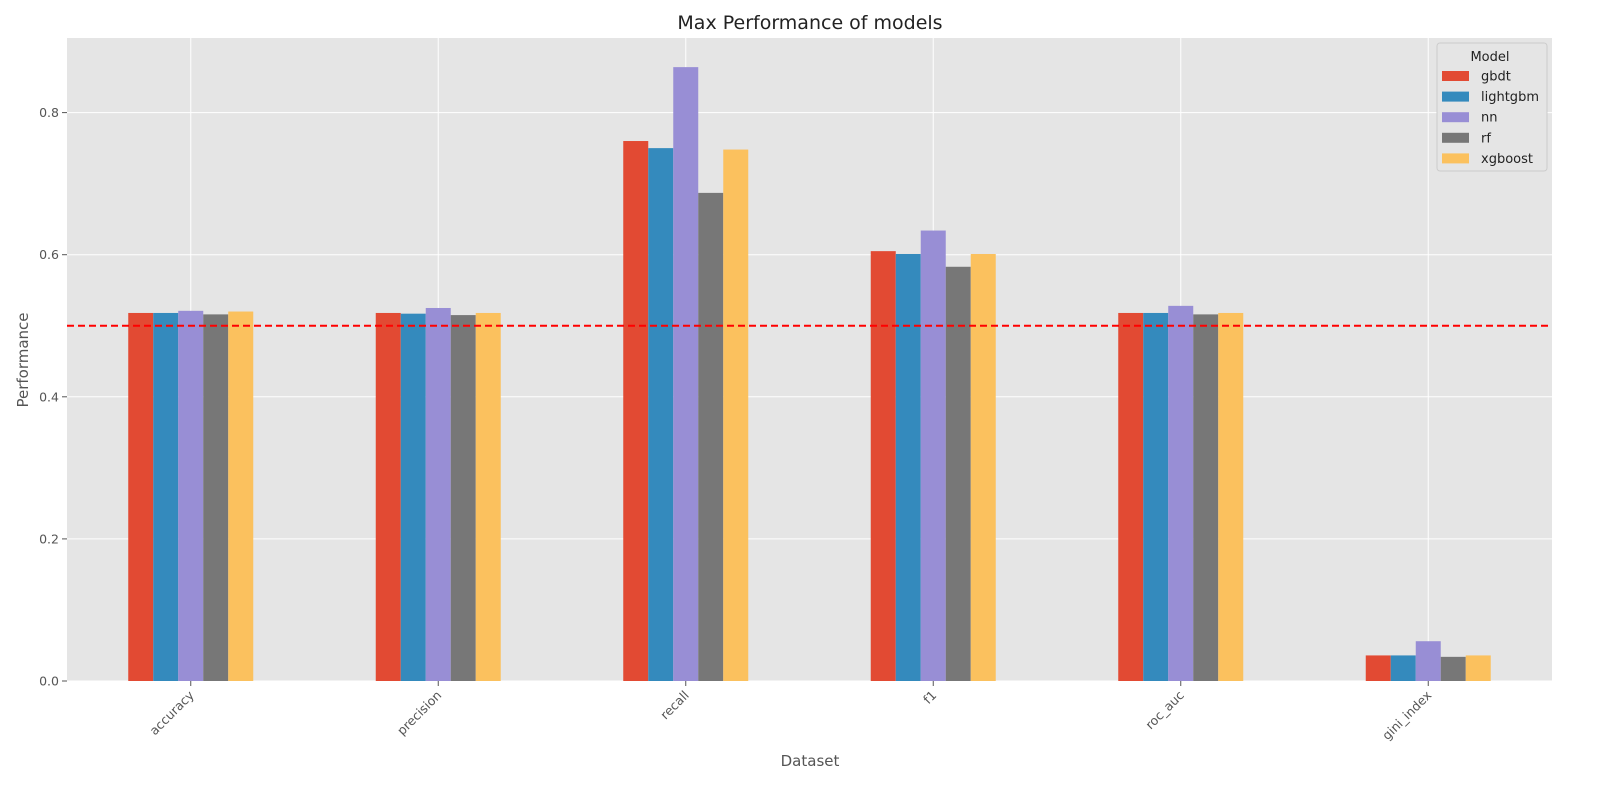 The image size is (1600, 800). Describe the element at coordinates (241, 496) in the screenshot. I see `bar-xgboost-accuracy` at that location.